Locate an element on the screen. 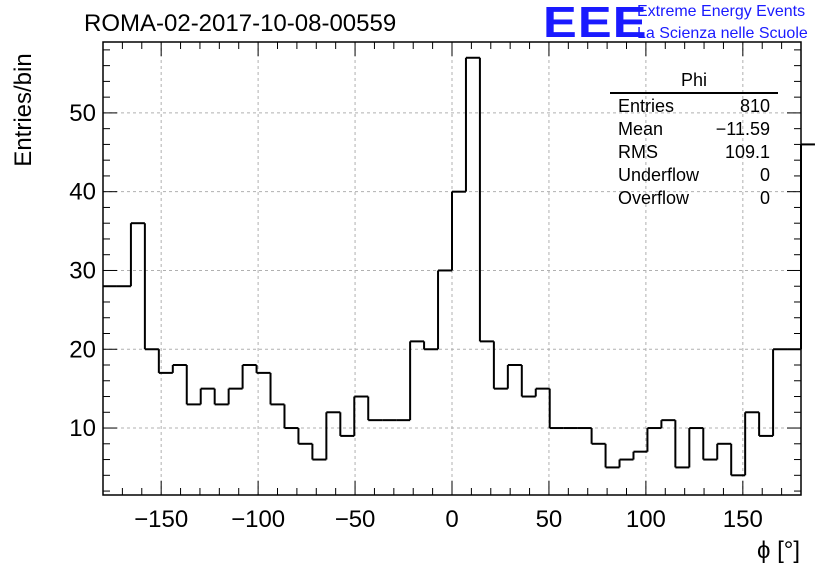  stats-row-mean: Mean −11.59 is located at coordinates (694, 129).